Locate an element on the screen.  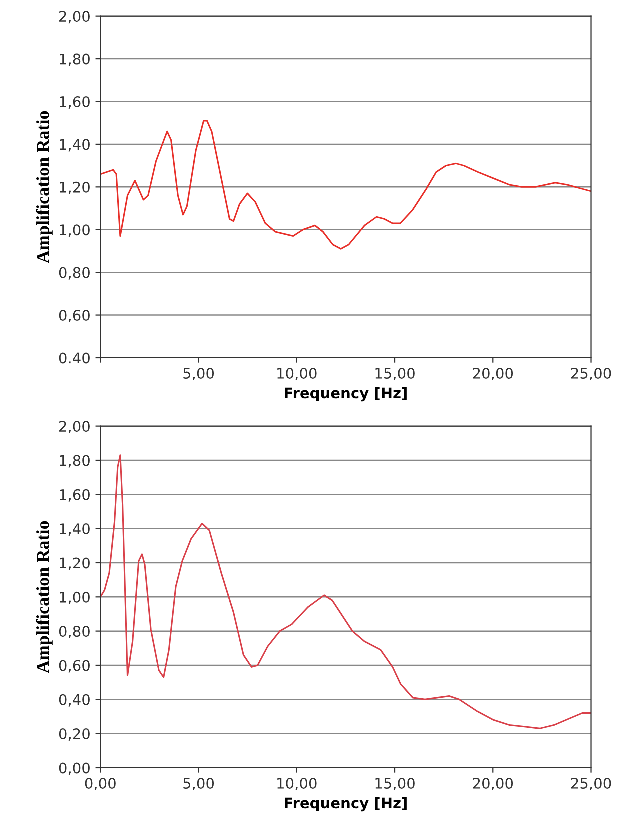
y-tick-label: 0,00 is located at coordinates (74, 769).